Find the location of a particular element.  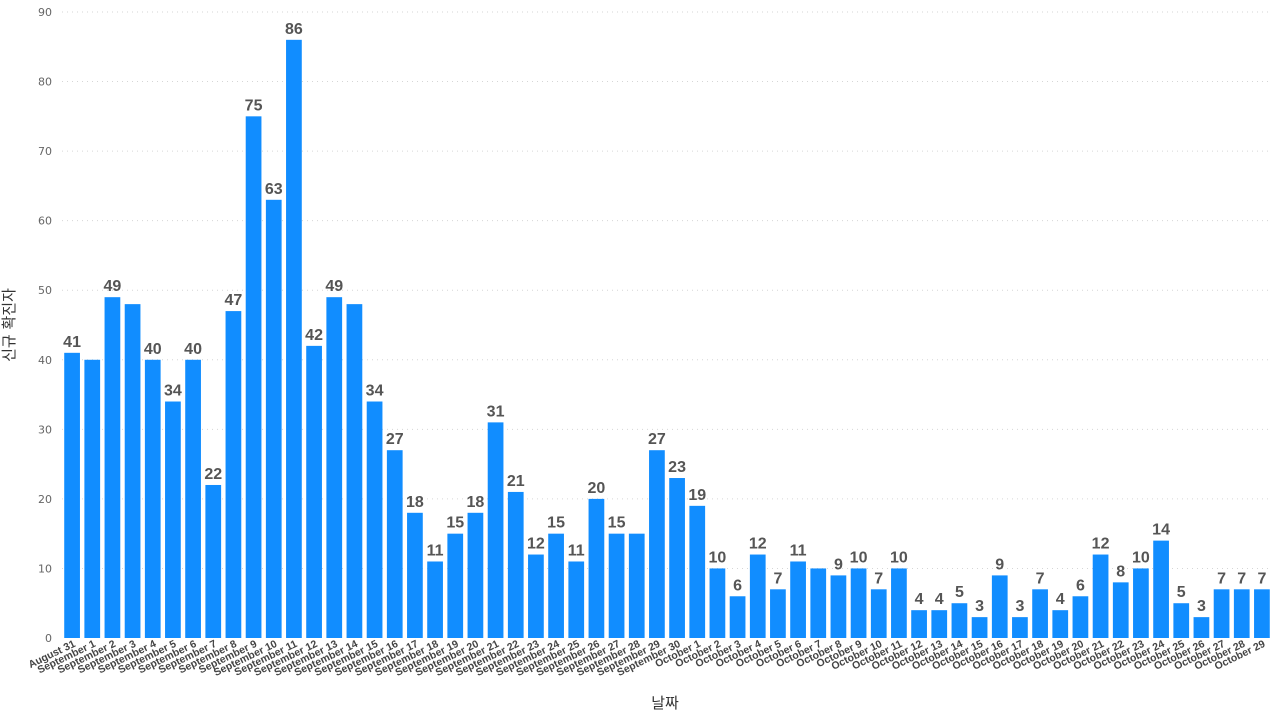

y-tick-label: 50 is located at coordinates (45, 290).